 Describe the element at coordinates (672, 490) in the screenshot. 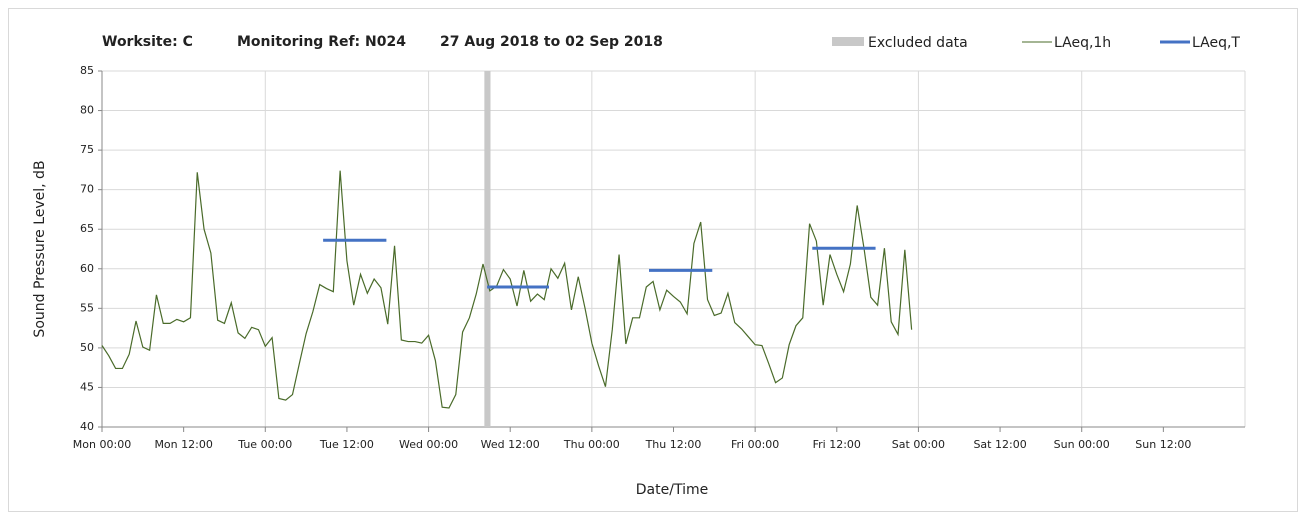

I see `x-axis-title: Date/Time` at that location.